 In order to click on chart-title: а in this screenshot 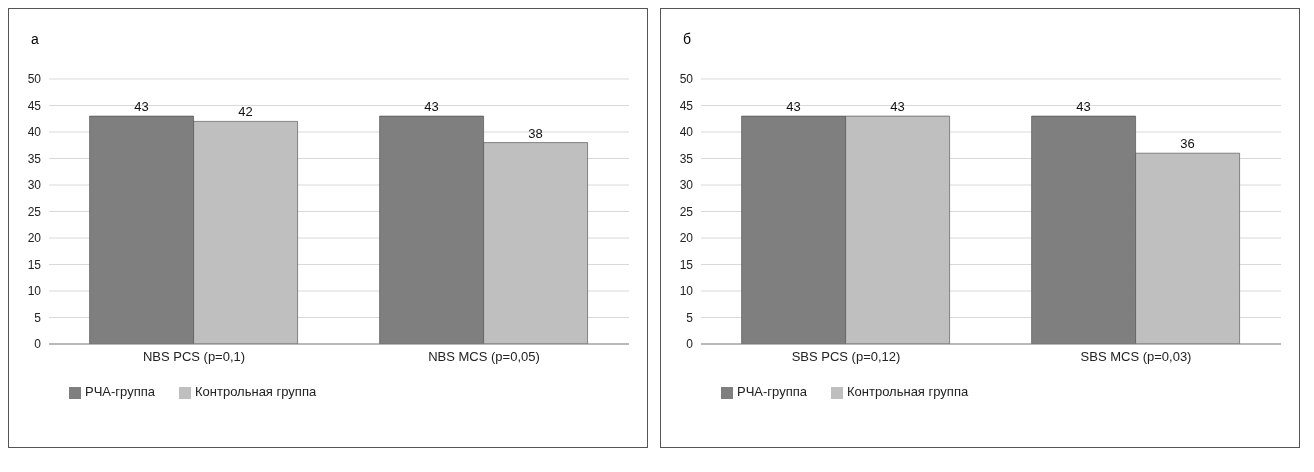, I will do `click(35, 39)`.